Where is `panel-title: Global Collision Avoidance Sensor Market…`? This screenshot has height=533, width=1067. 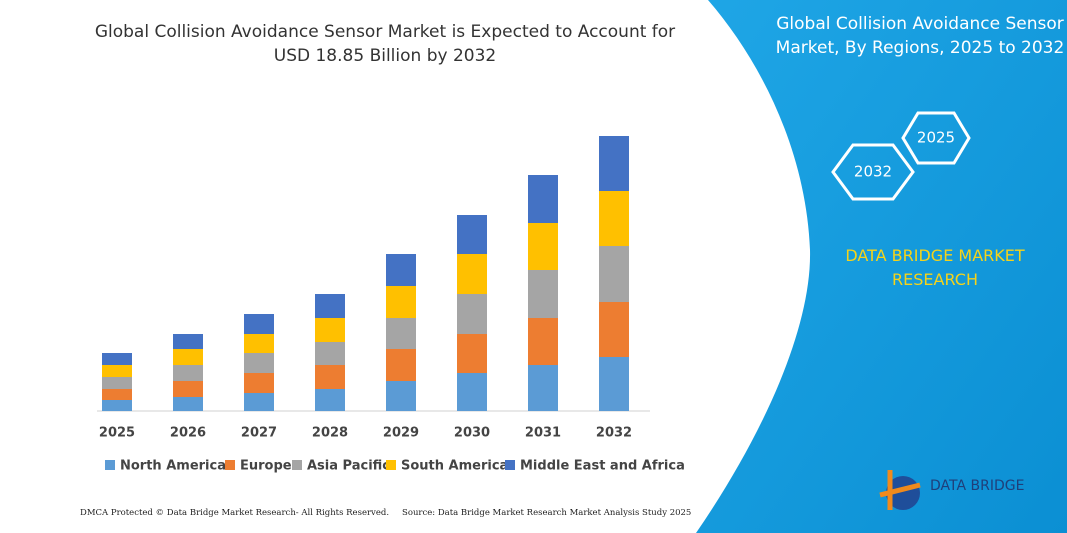
panel-title: Global Collision Avoidance Sensor Market… is located at coordinates (920, 36).